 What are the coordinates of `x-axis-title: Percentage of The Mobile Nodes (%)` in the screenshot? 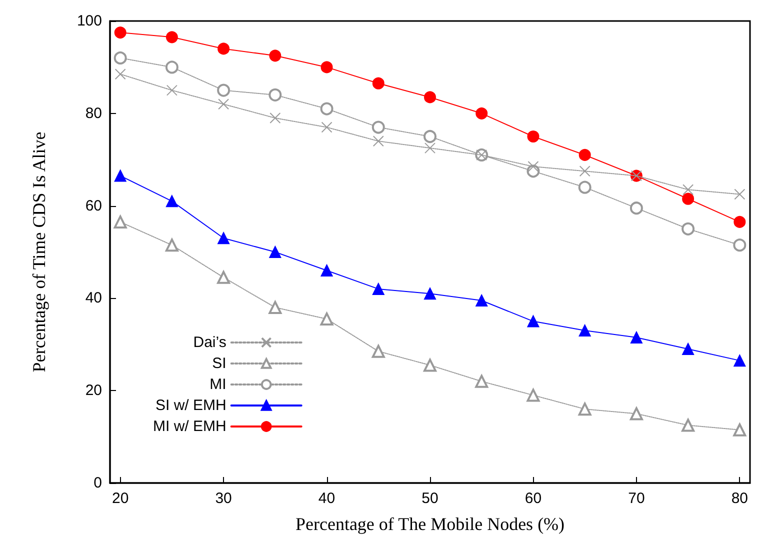 It's located at (430, 524).